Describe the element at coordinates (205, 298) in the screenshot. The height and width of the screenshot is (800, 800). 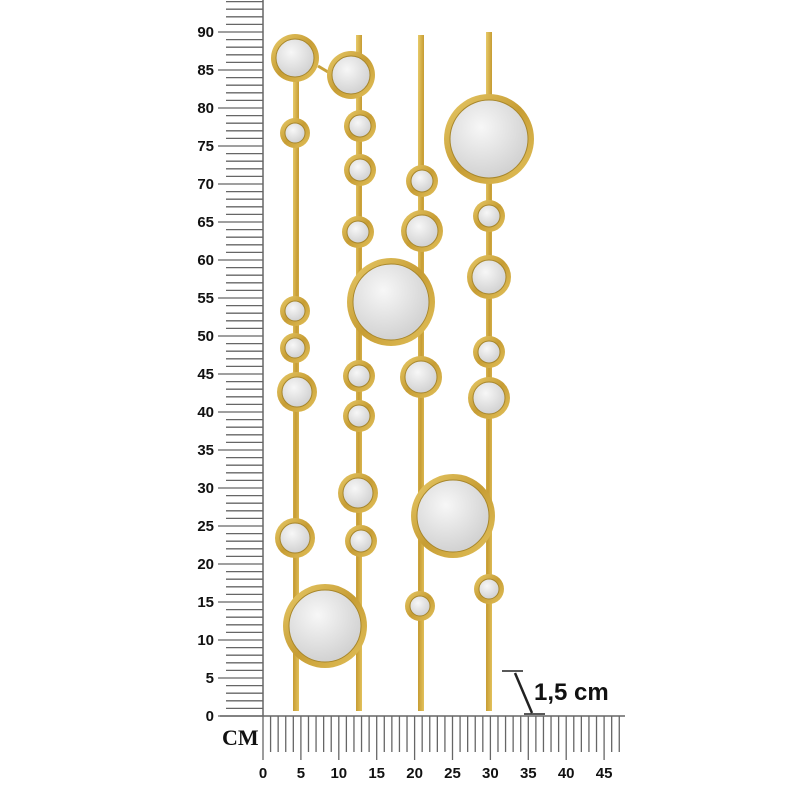
I see `vertical-tick-label: 55` at that location.